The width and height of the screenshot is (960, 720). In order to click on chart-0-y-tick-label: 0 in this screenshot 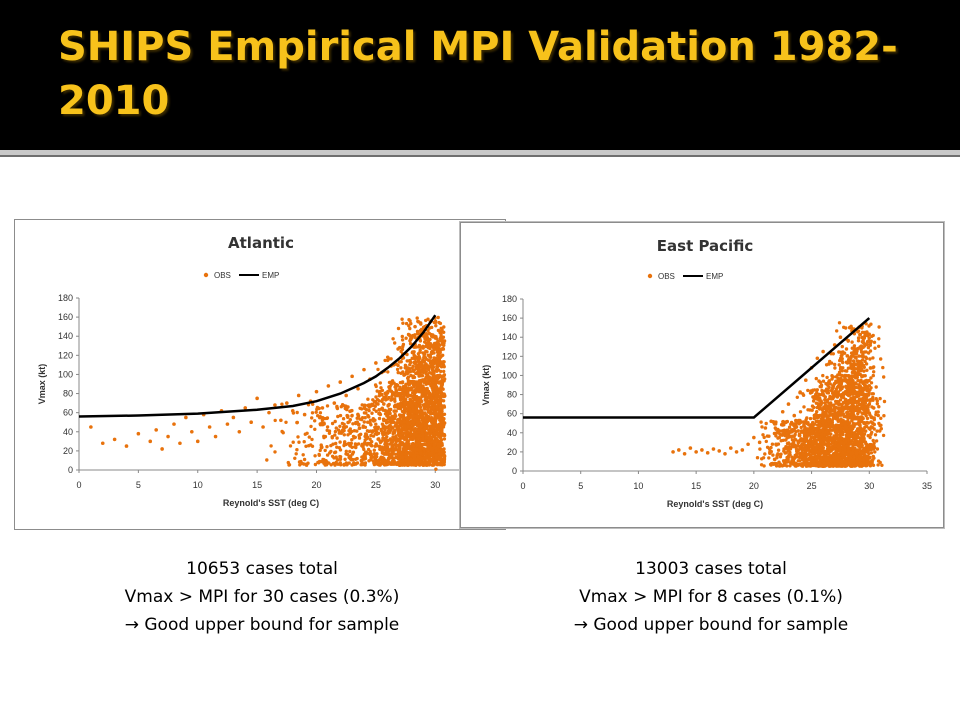, I will do `click(70, 470)`.